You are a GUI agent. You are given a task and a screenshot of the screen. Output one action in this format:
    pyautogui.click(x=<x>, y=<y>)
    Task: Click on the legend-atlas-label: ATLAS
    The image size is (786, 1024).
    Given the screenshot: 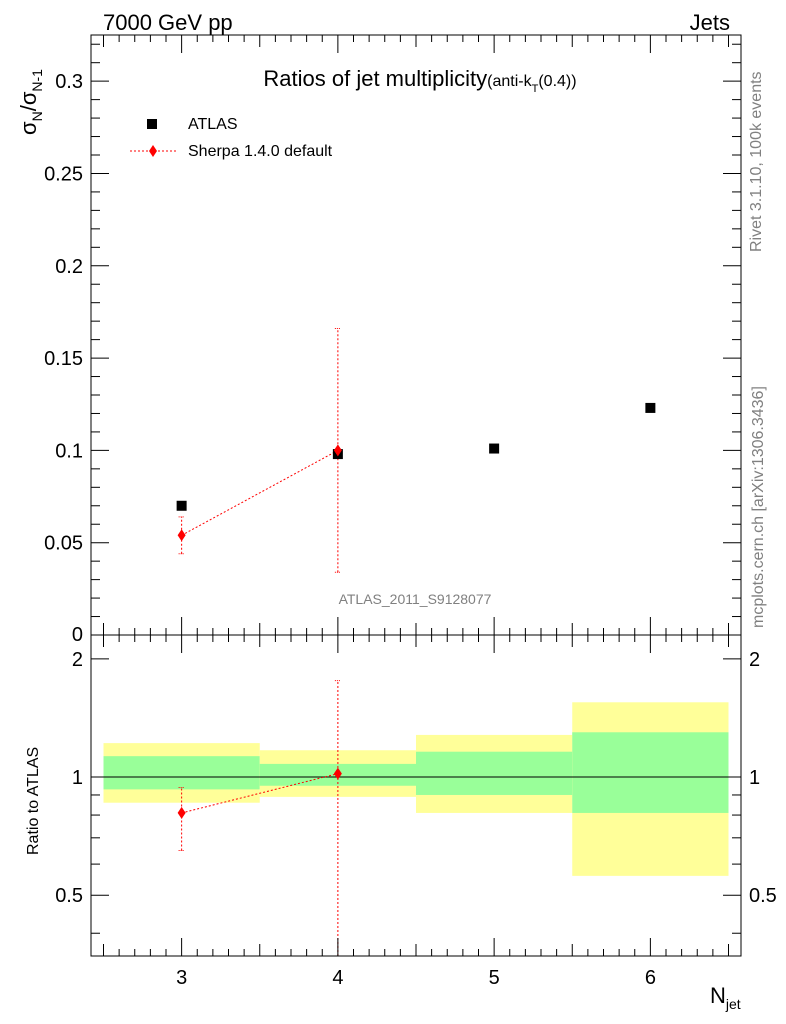 What is the action you would take?
    pyautogui.click(x=213, y=124)
    